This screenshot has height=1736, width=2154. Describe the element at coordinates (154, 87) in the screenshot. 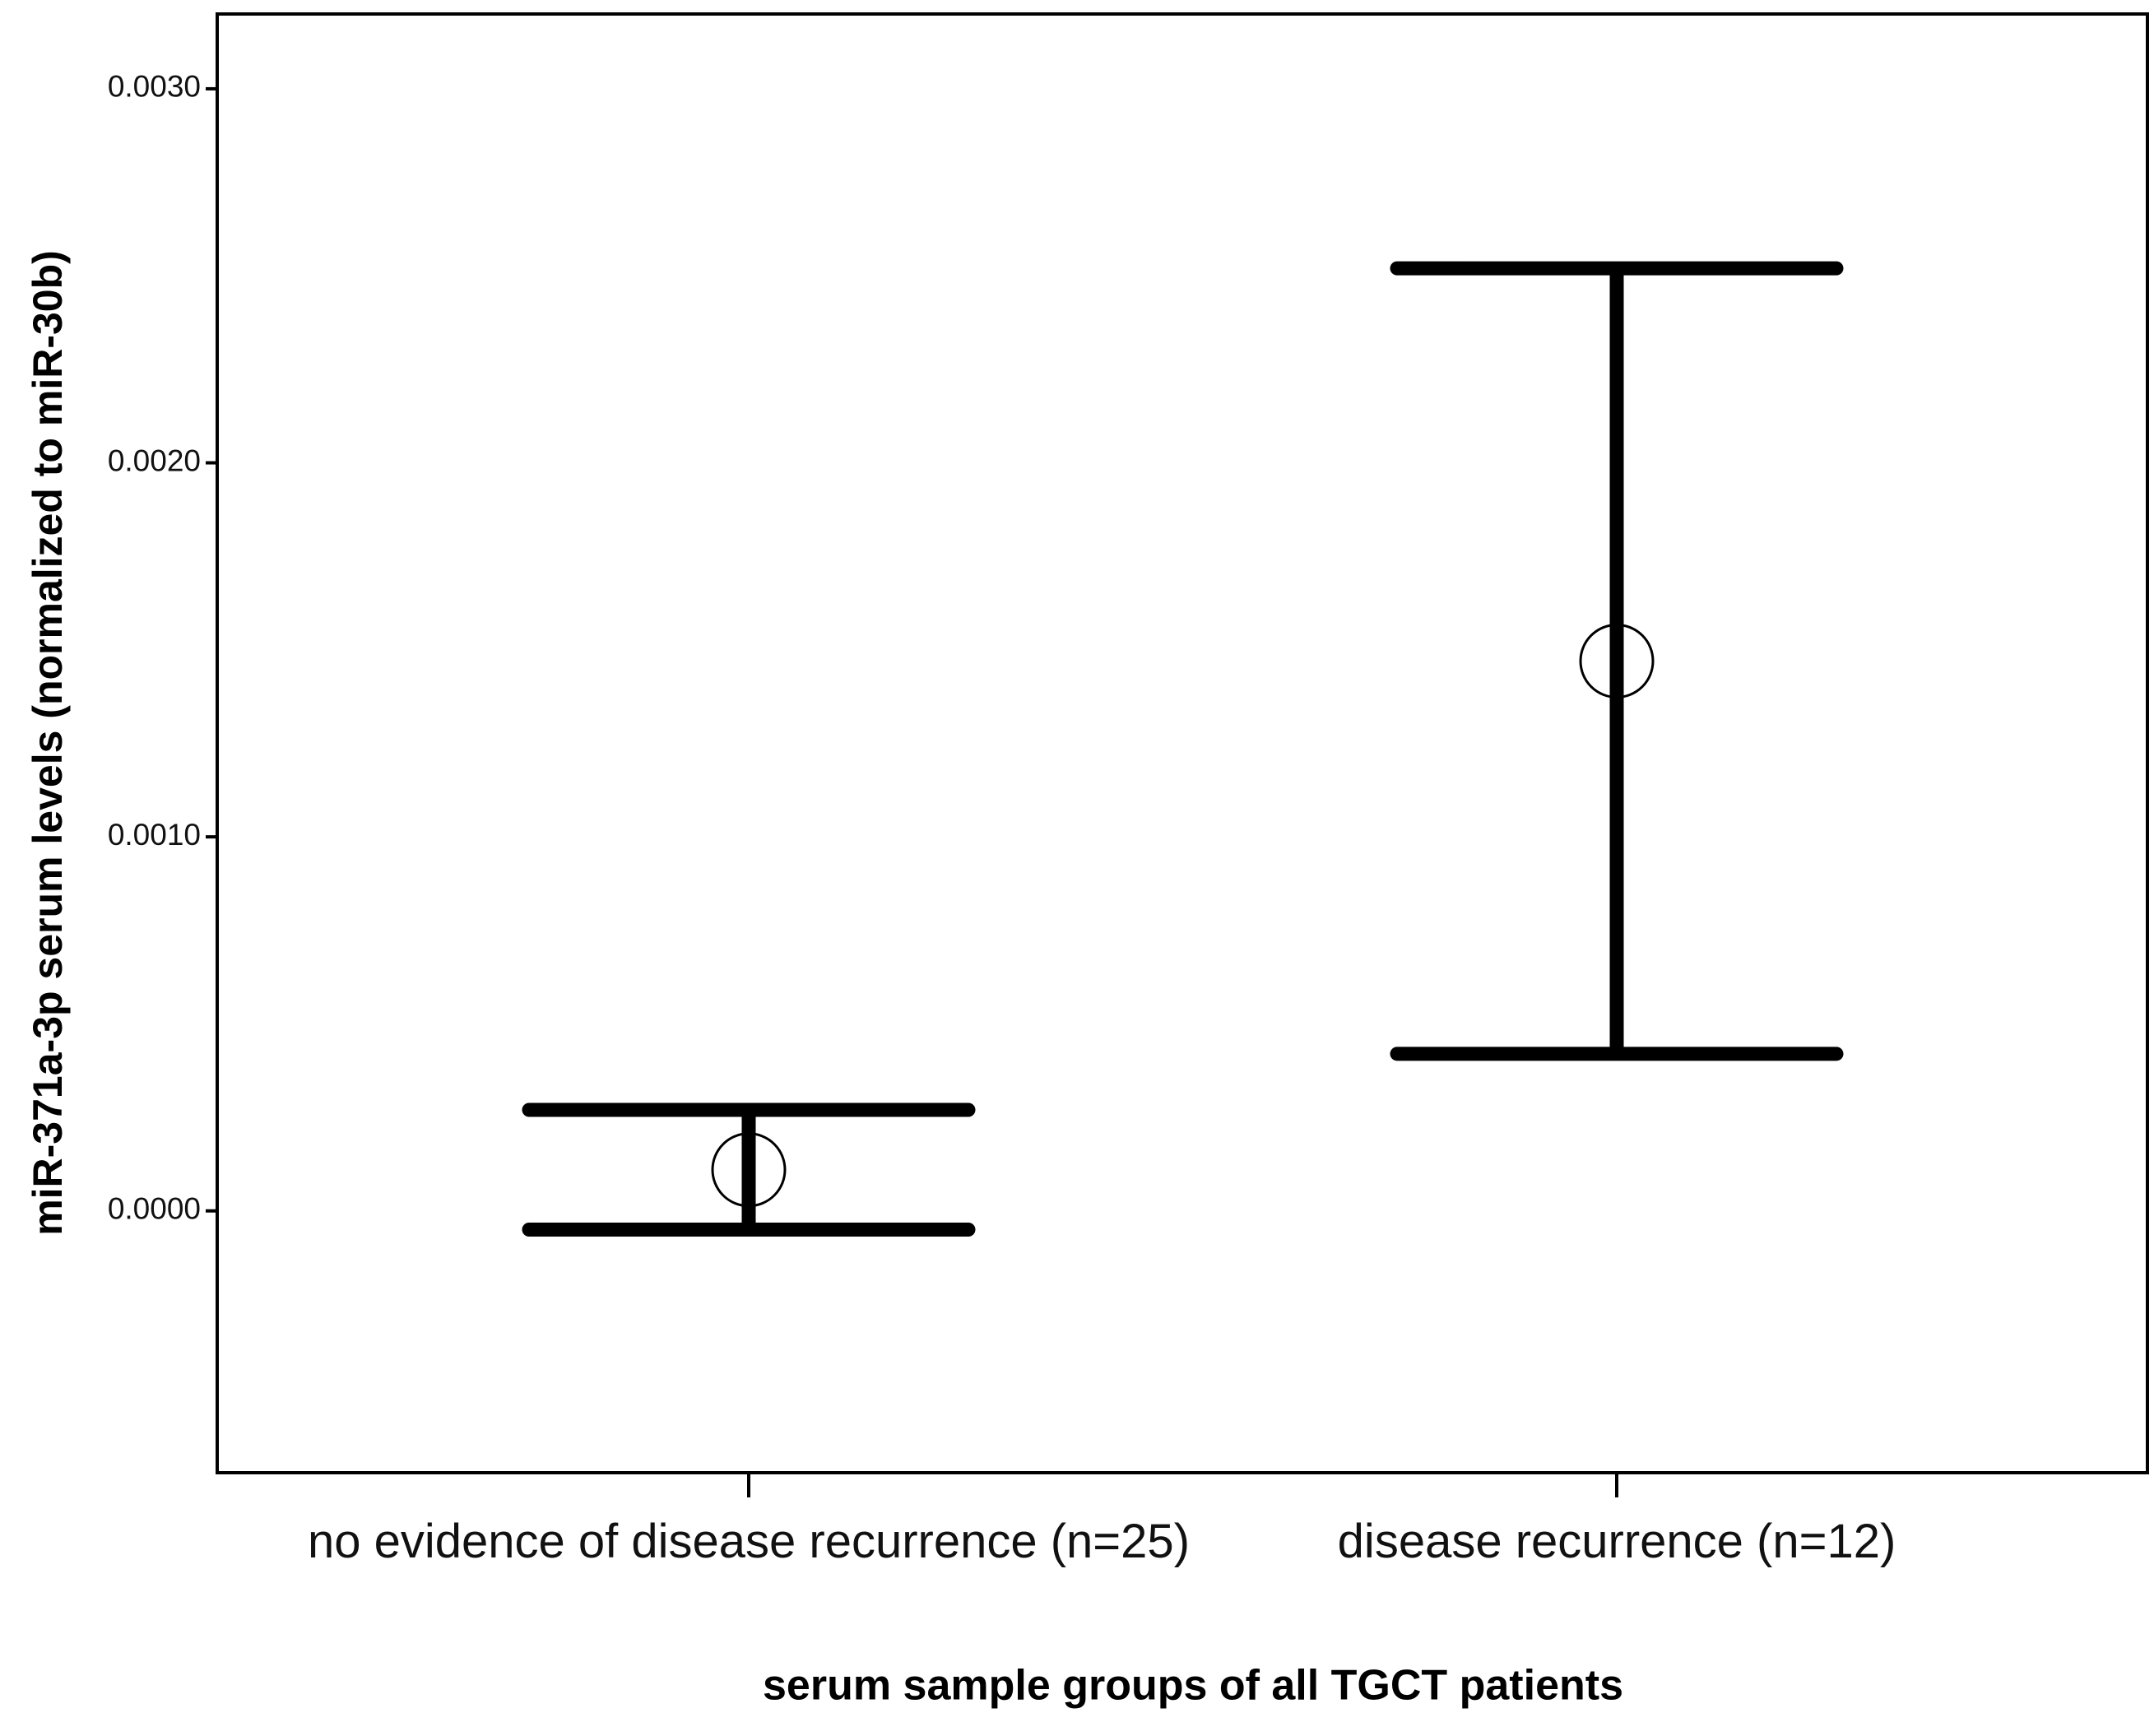

I see `y-tick-label: 0.0030` at that location.